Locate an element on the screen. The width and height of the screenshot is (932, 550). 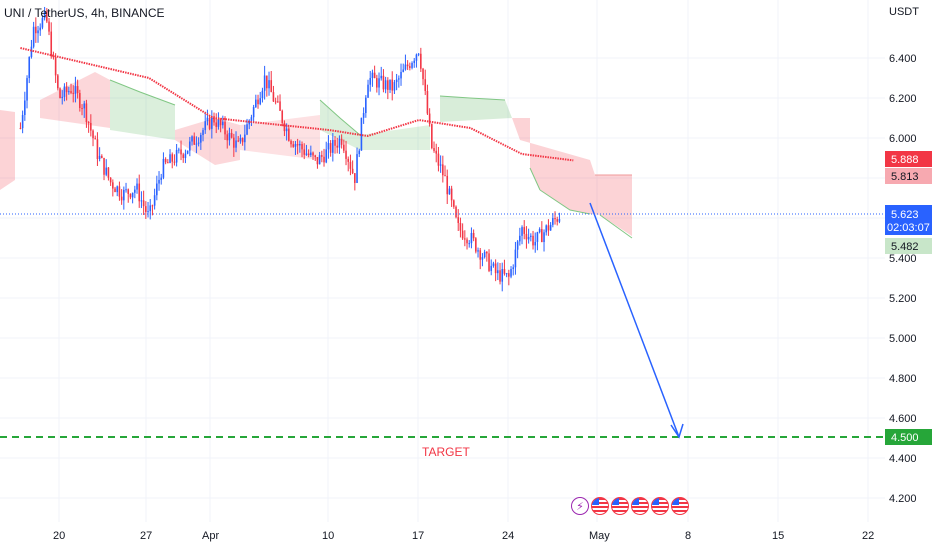
price-tick: 4.400 is located at coordinates (903, 459).